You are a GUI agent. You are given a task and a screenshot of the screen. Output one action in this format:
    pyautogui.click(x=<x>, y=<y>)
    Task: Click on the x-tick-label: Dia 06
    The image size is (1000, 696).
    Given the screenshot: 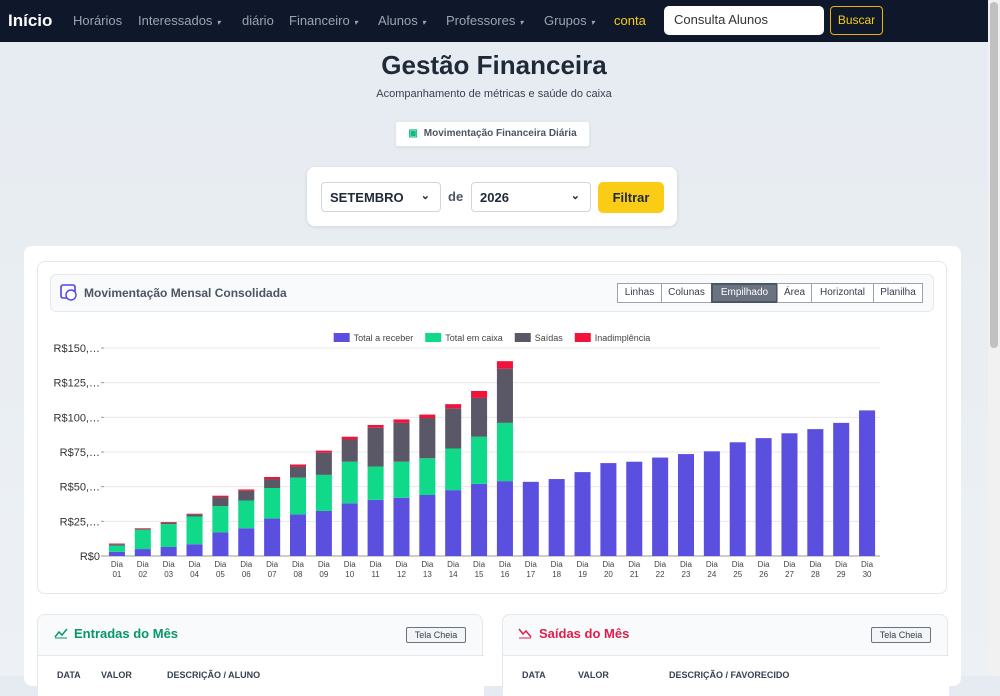 What is the action you would take?
    pyautogui.click(x=246, y=569)
    